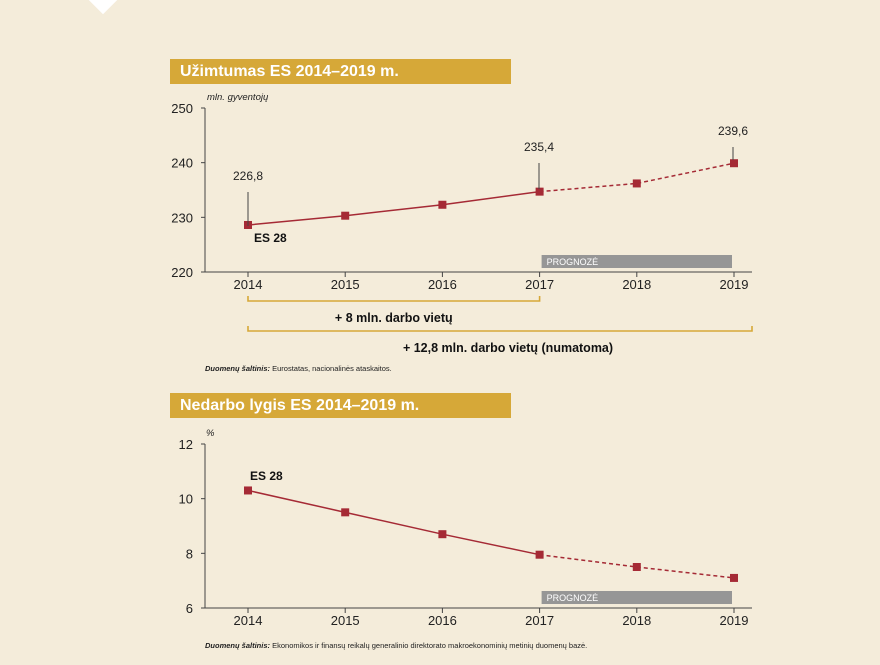 This screenshot has height=665, width=880. Describe the element at coordinates (182, 163) in the screenshot. I see `y-tick-label: 240` at that location.